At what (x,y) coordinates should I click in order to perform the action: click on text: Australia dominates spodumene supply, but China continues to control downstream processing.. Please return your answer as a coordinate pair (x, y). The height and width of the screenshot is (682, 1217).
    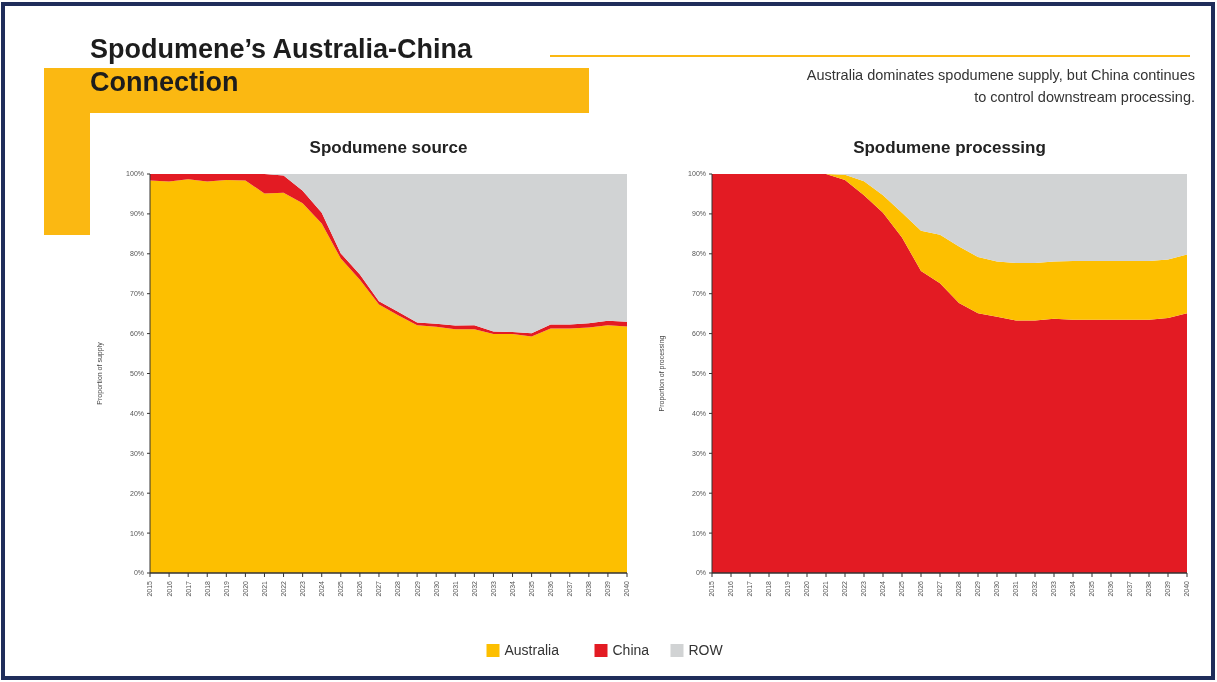
    Looking at the image, I should click on (1000, 86).